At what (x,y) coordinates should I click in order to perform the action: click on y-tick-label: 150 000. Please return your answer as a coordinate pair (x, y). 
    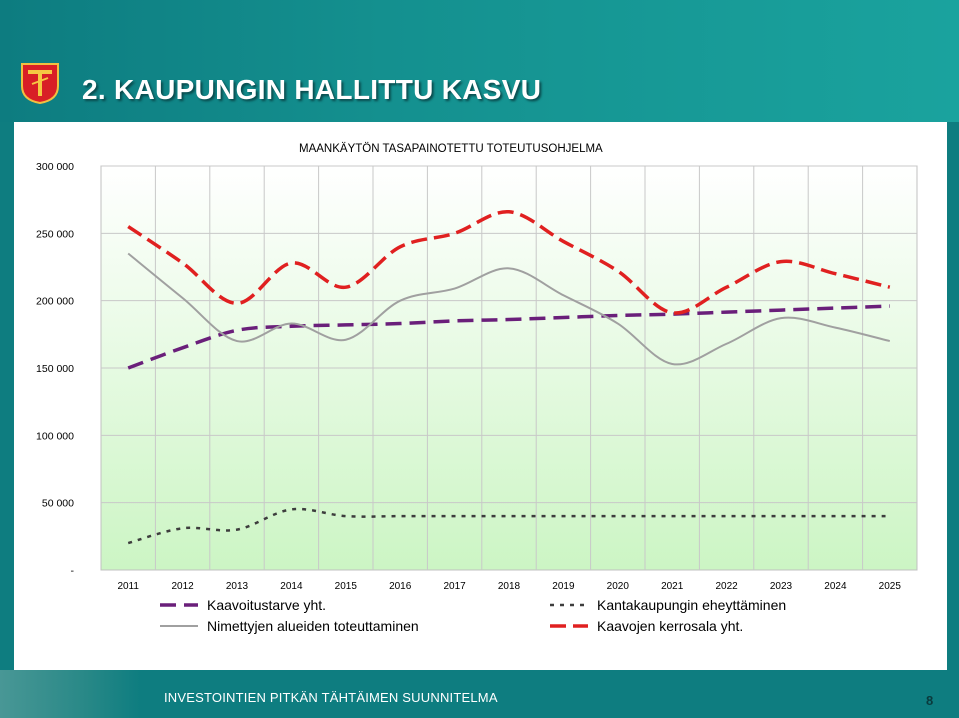
    Looking at the image, I should click on (55, 369).